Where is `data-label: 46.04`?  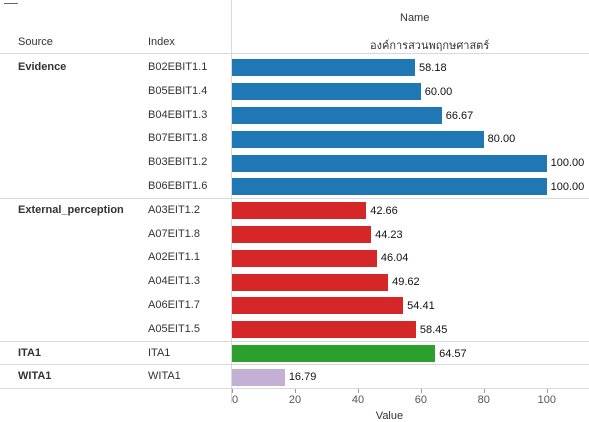 data-label: 46.04 is located at coordinates (394, 258).